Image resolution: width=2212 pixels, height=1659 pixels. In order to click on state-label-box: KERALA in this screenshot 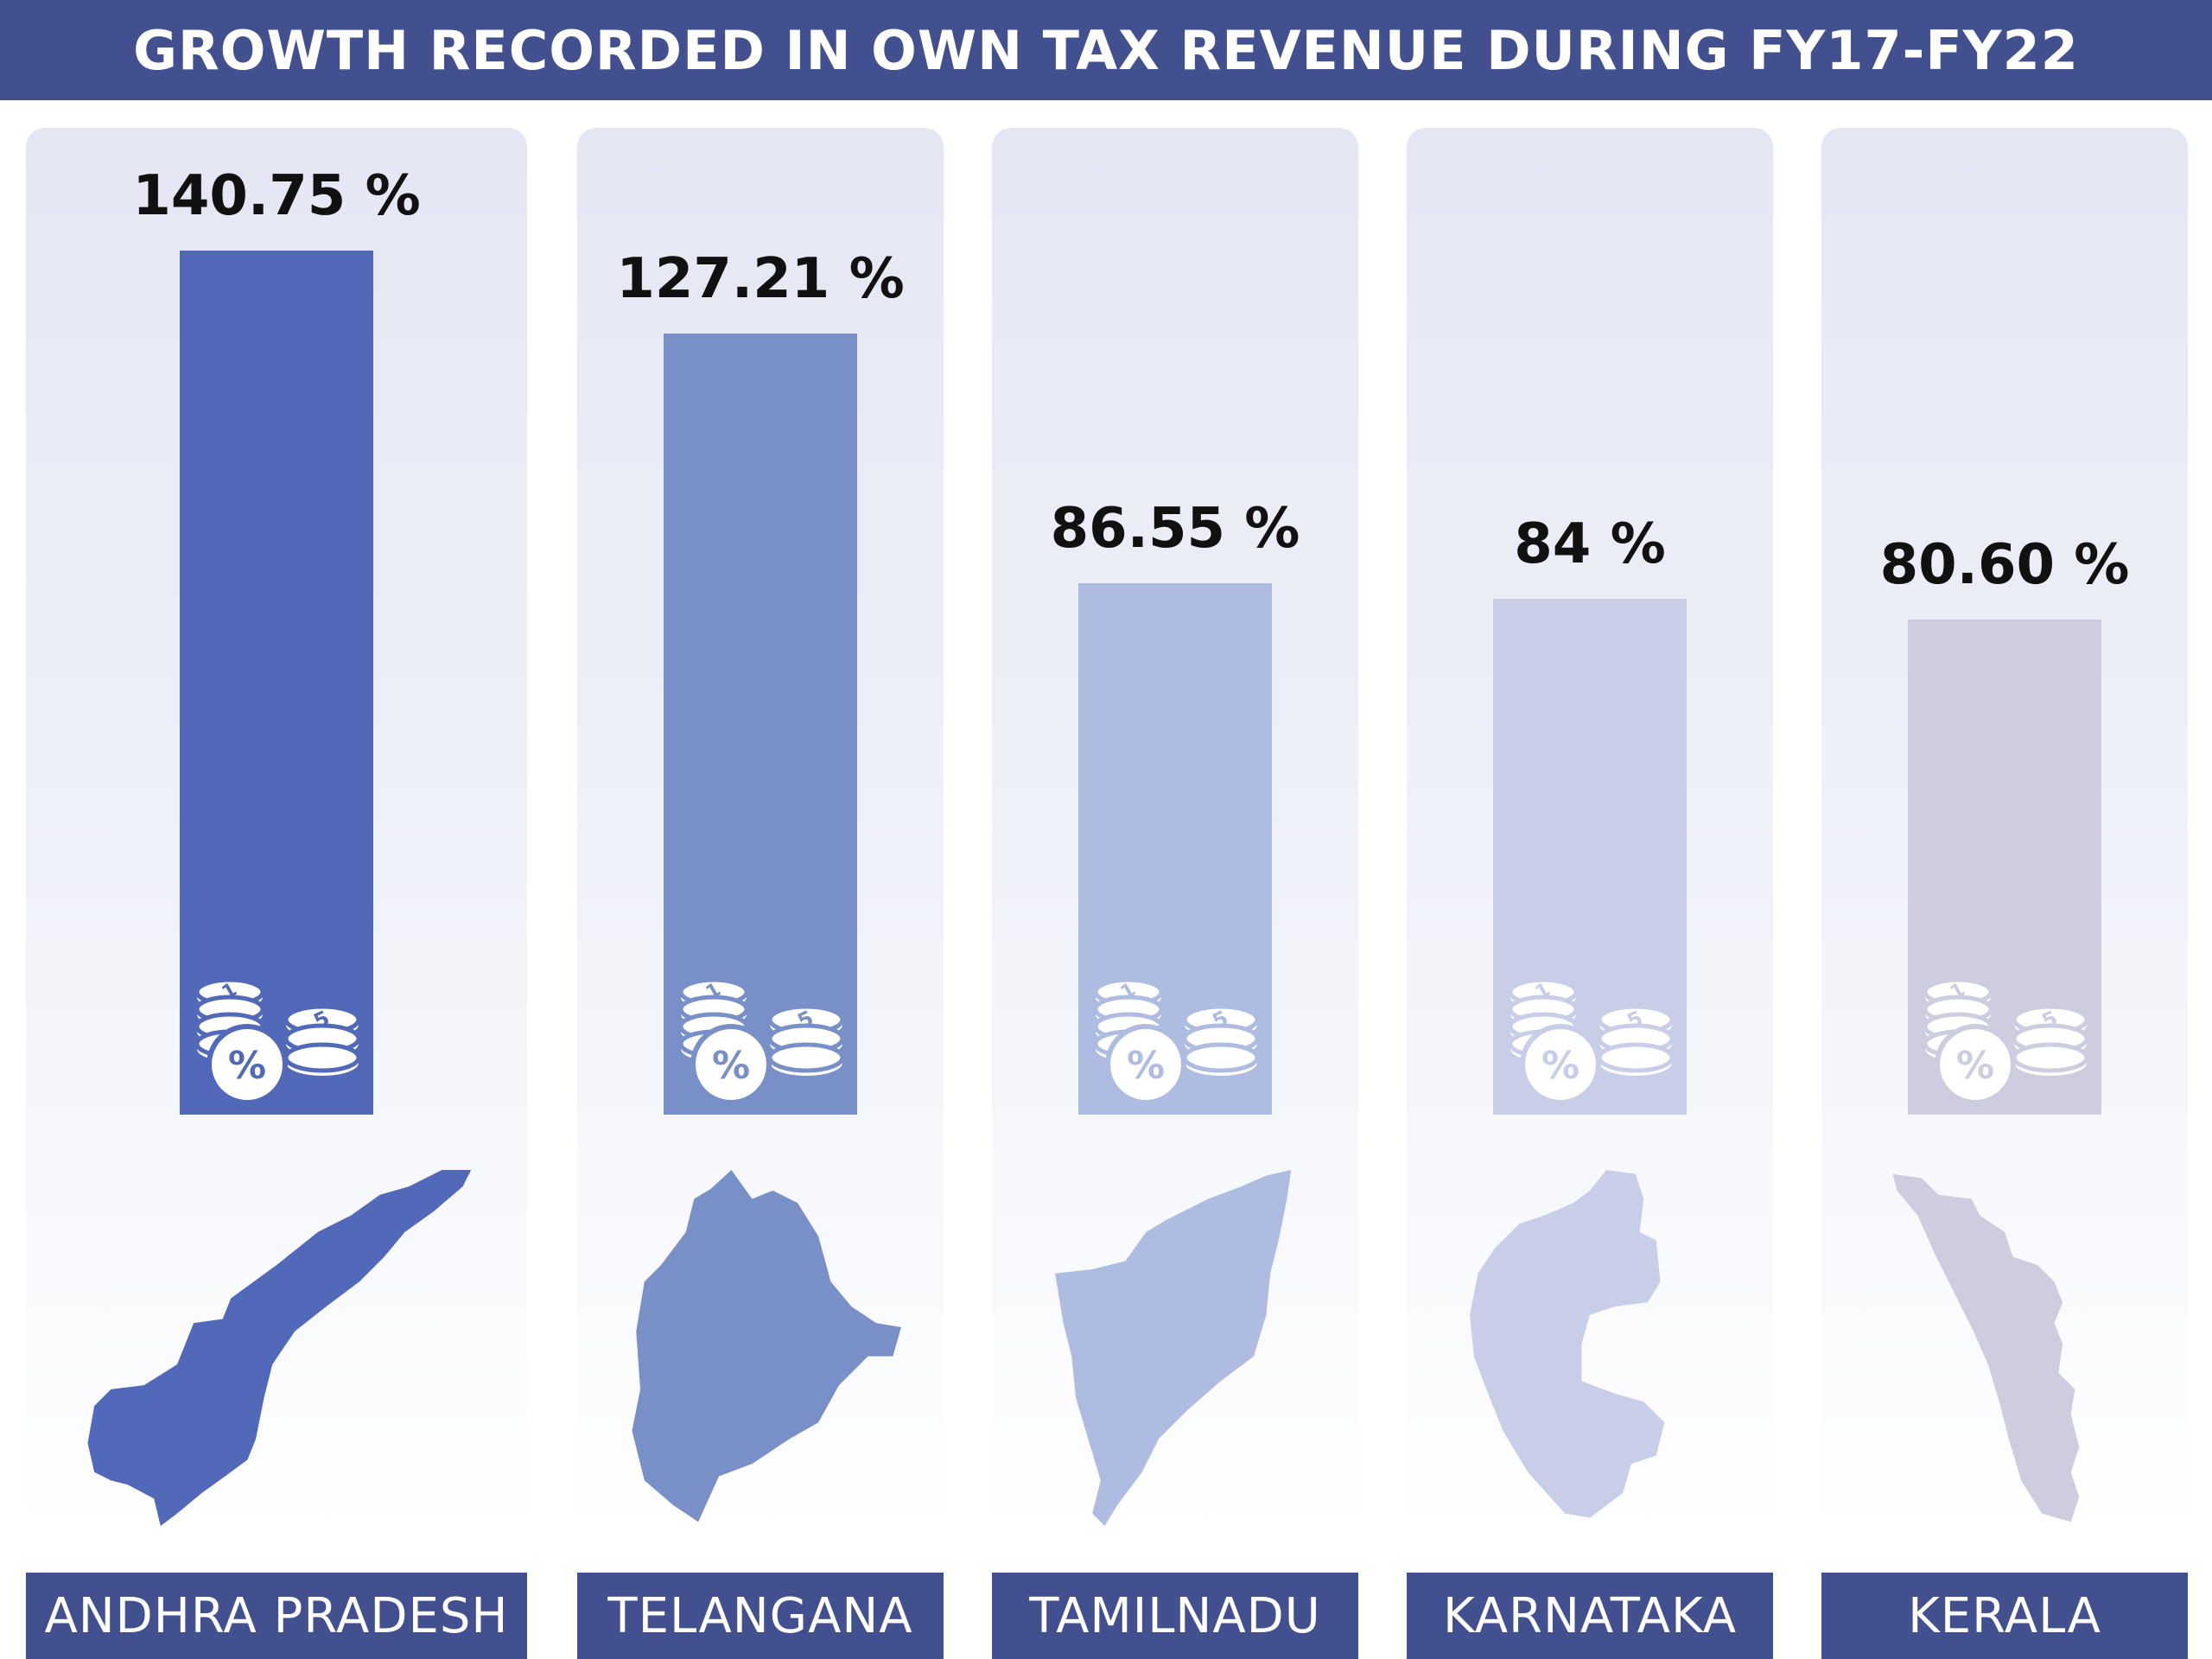, I will do `click(2005, 1616)`.